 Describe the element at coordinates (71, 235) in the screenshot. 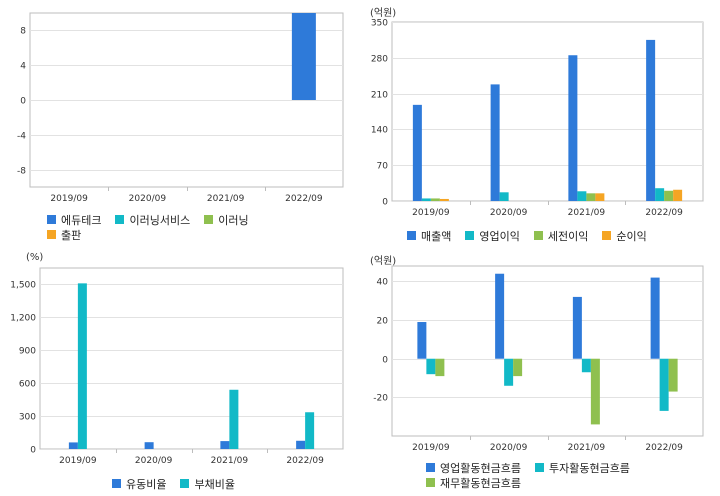

I see `segment-legend-label: 출판` at that location.